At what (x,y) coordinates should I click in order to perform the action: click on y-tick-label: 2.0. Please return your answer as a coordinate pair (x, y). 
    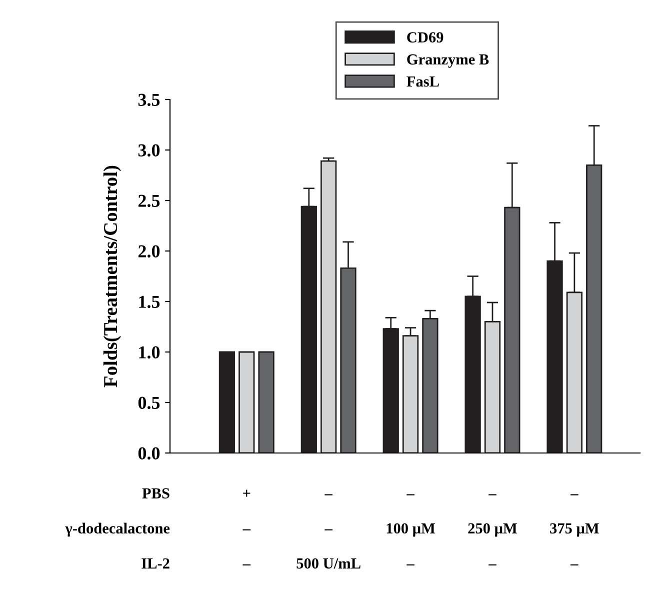
    Looking at the image, I should click on (149, 251).